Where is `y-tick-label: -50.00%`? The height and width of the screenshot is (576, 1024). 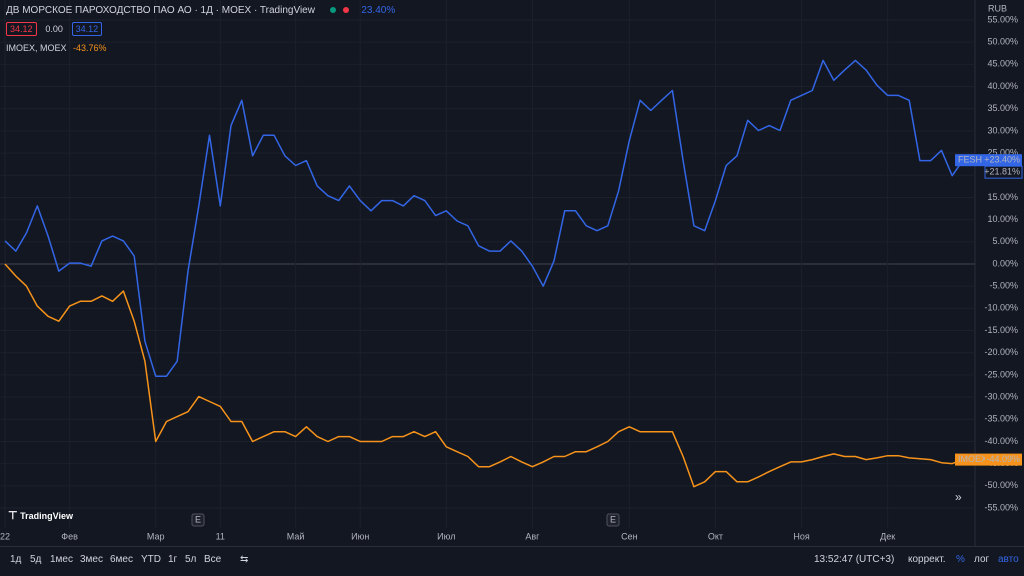
y-tick-label: -50.00% is located at coordinates (1001, 485).